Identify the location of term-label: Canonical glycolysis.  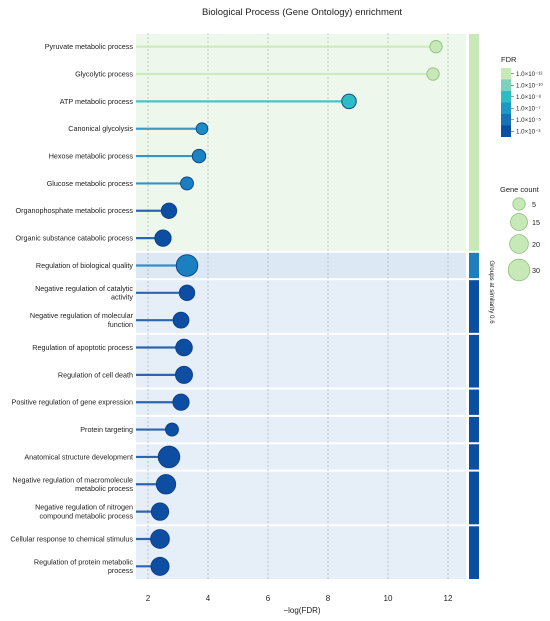
(100, 128).